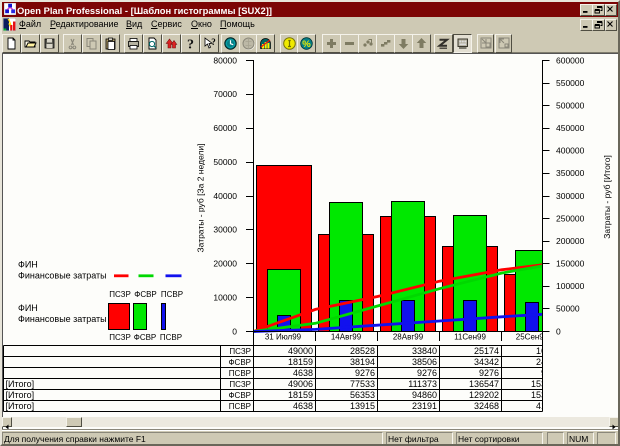  Describe the element at coordinates (486, 406) in the screenshot. I see `svg-text: 32468` at that location.